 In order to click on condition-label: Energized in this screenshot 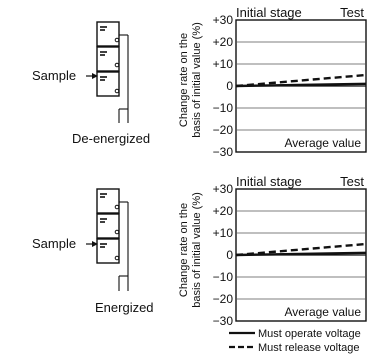, I will do `click(124, 307)`.